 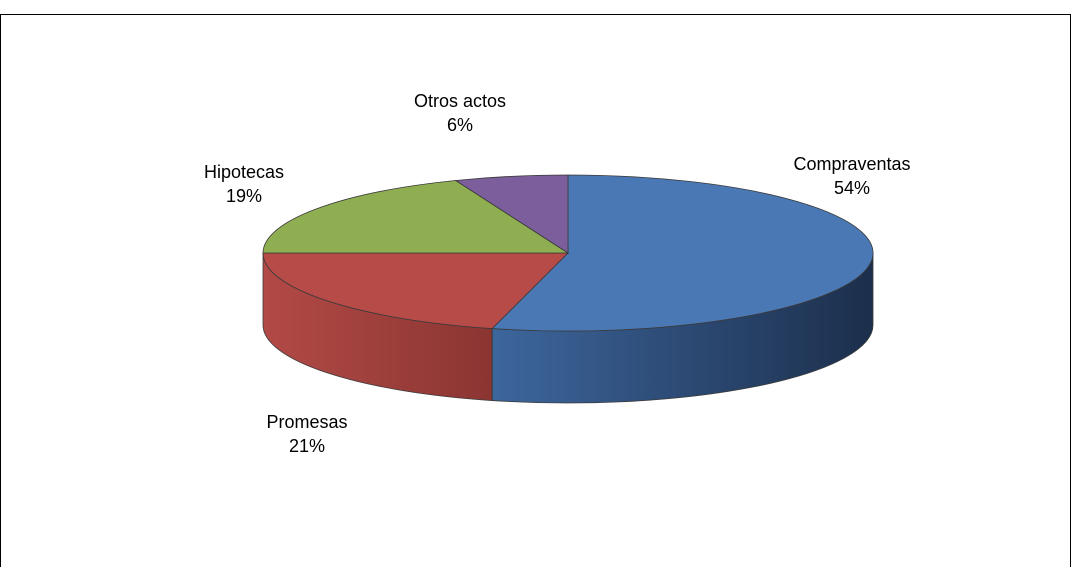 What do you see at coordinates (851, 164) in the screenshot?
I see `slice-label-compraventas: Compraventas` at bounding box center [851, 164].